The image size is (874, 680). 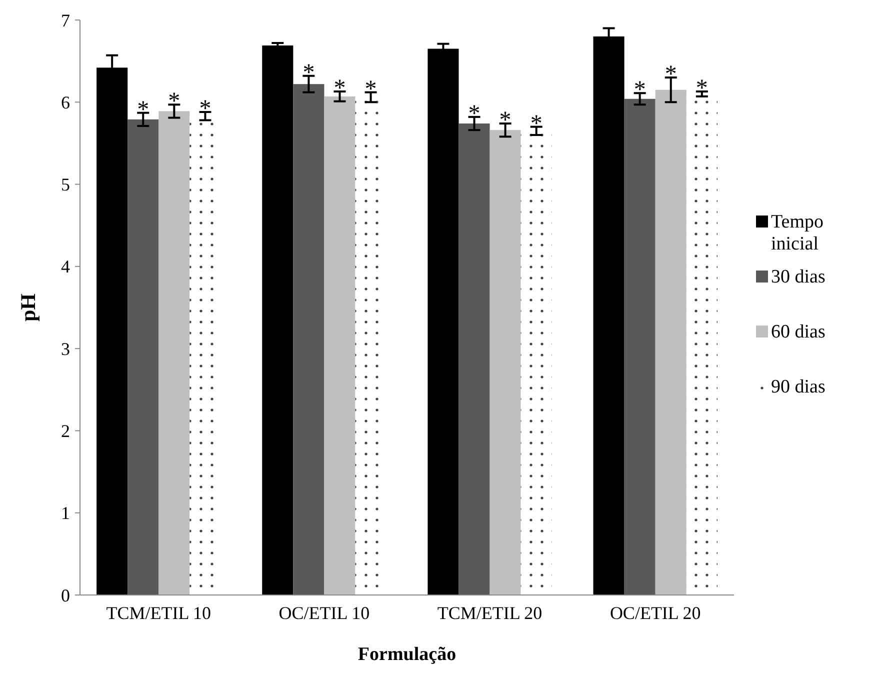 I want to click on x-tick-label: OC/ETIL 20, so click(x=655, y=613).